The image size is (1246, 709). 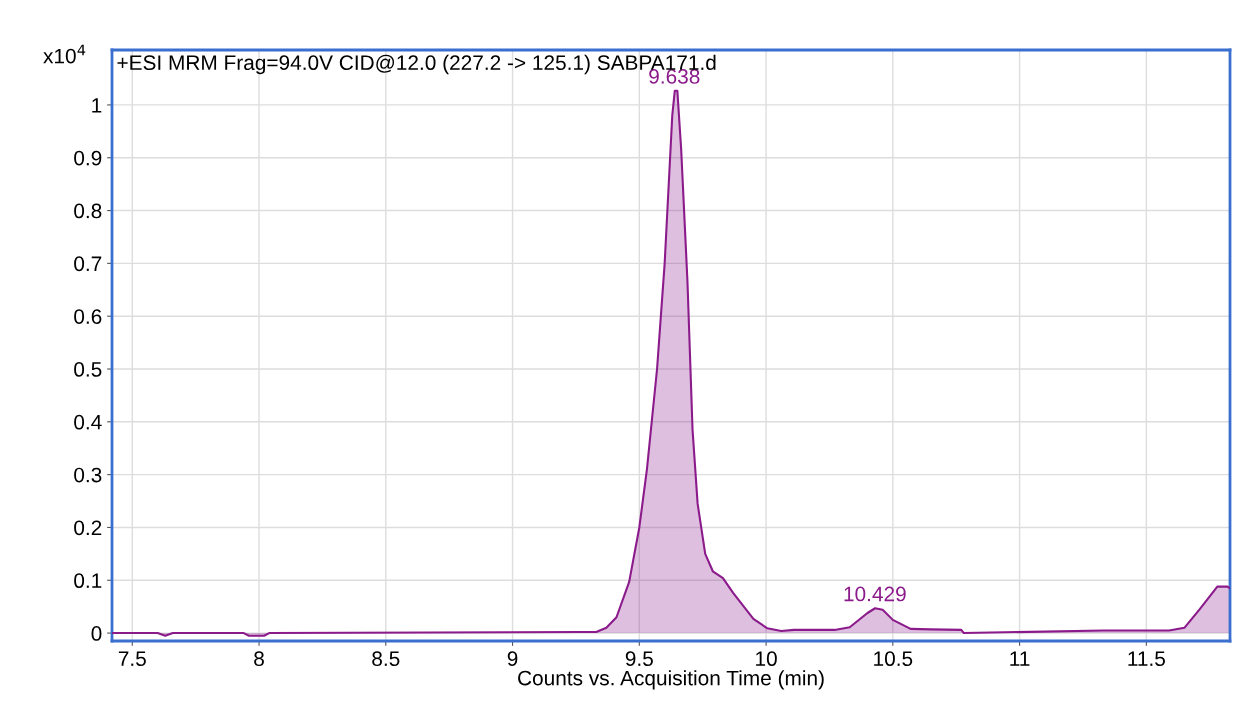 I want to click on y-tick-label: 0.5, so click(x=88, y=369).